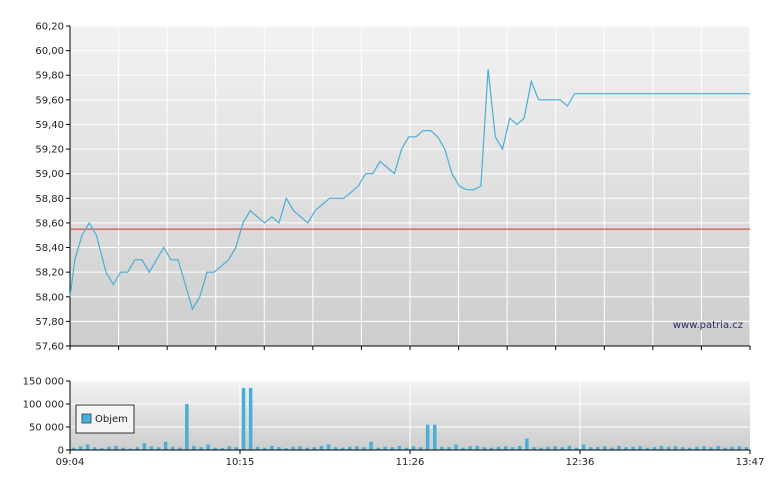  Describe the element at coordinates (49, 199) in the screenshot. I see `price-y-tick-label: 58,80` at that location.